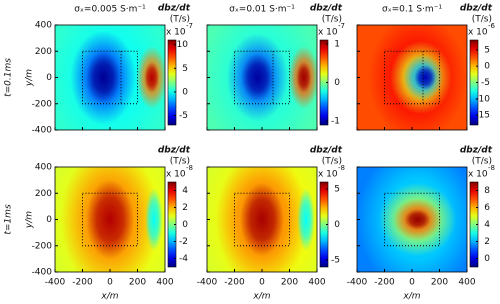 Image resolution: width=500 pixels, height=304 pixels. Describe the element at coordinates (412, 10) in the screenshot. I see `panel-title: σₓ=0.1 S·m⁻¹` at that location.